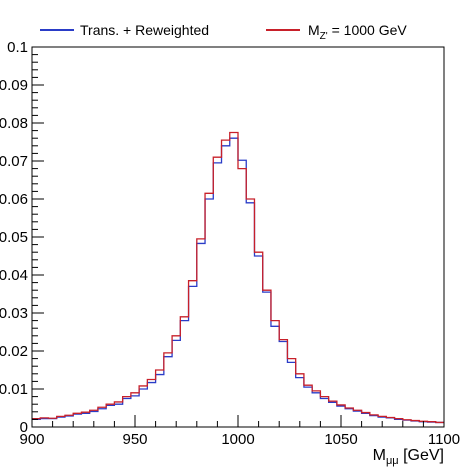 Image resolution: width=474 pixels, height=474 pixels. What do you see at coordinates (14, 85) in the screenshot?
I see `y-tick-label: 0.09` at bounding box center [14, 85].